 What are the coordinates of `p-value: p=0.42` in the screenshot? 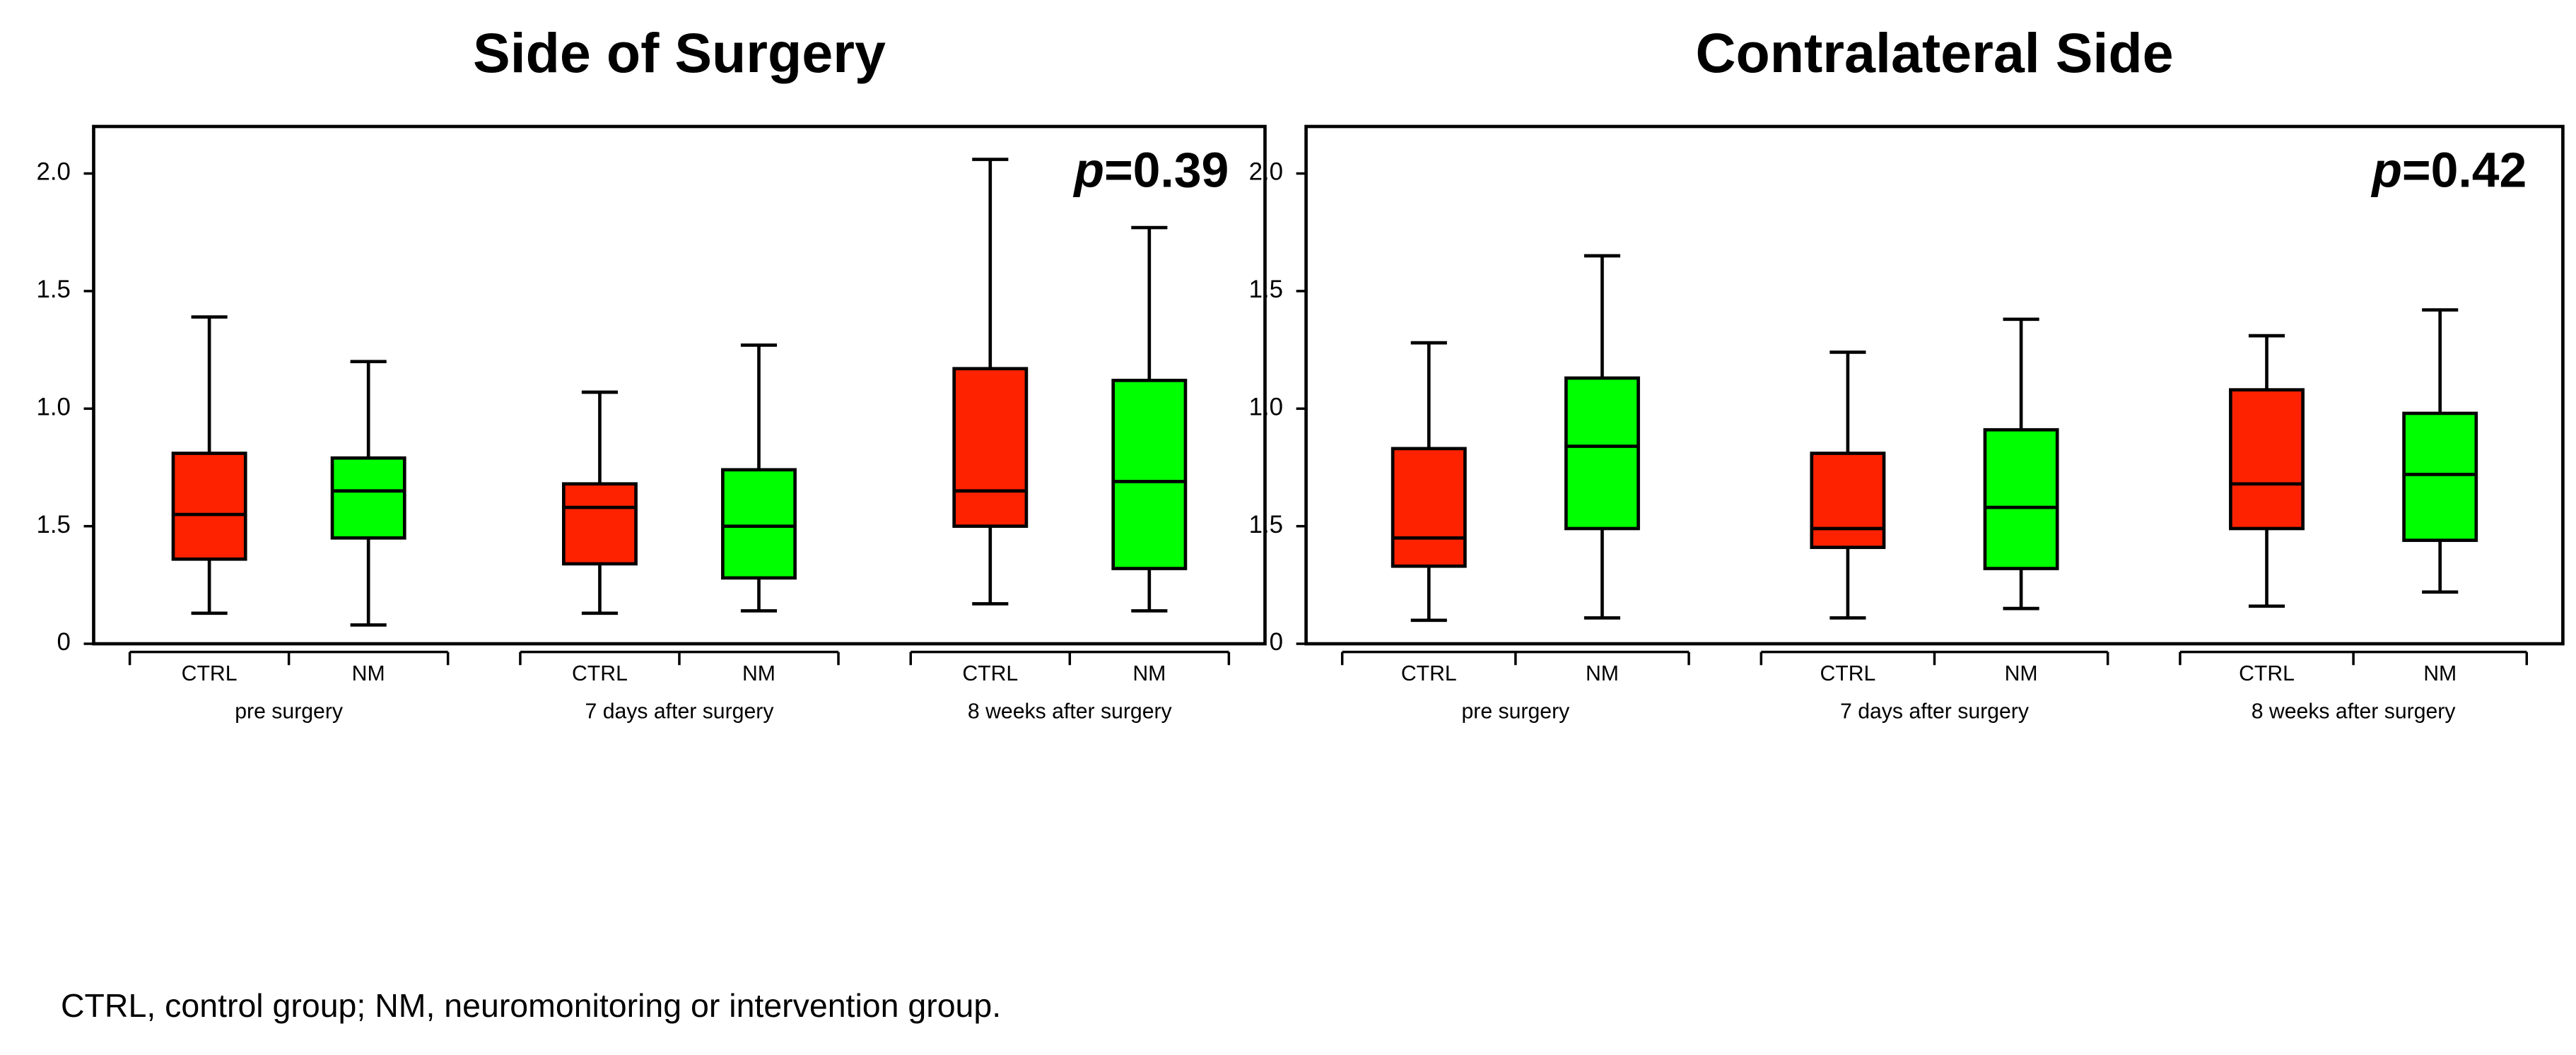 It's located at (2449, 170).